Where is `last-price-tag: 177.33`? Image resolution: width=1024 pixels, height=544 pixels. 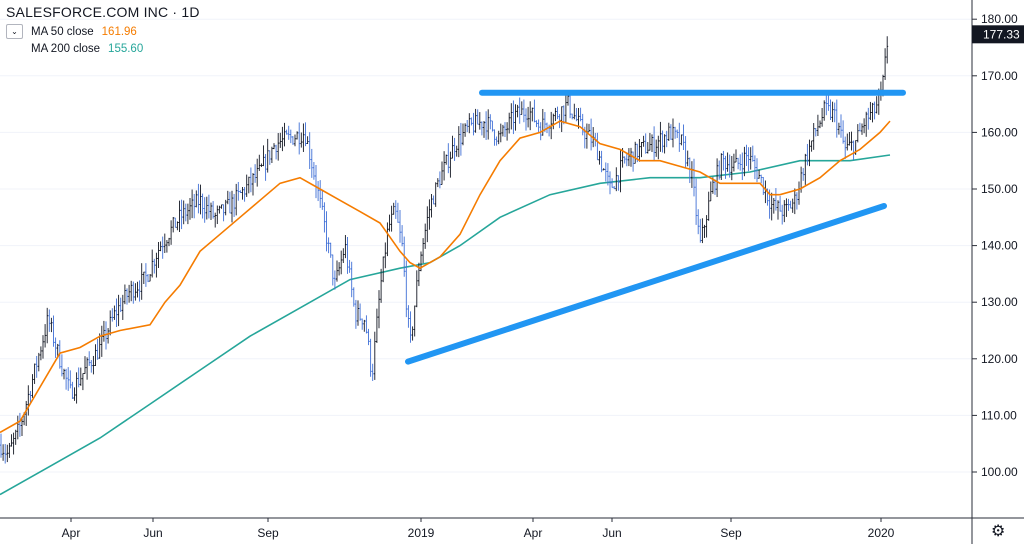 last-price-tag: 177.33 is located at coordinates (998, 34).